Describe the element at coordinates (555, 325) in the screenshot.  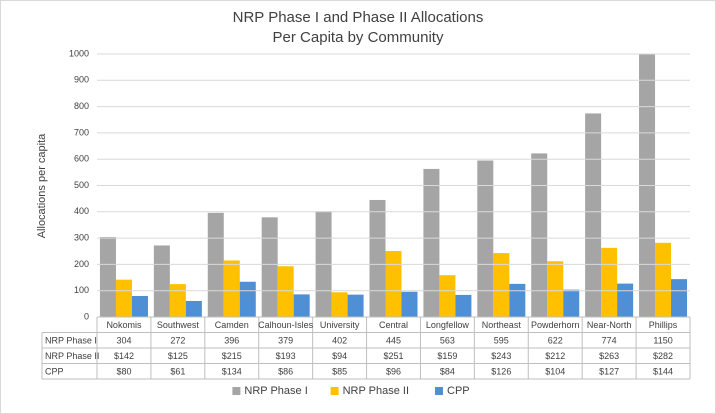
I see `x-tick-label: Powderhorn` at that location.